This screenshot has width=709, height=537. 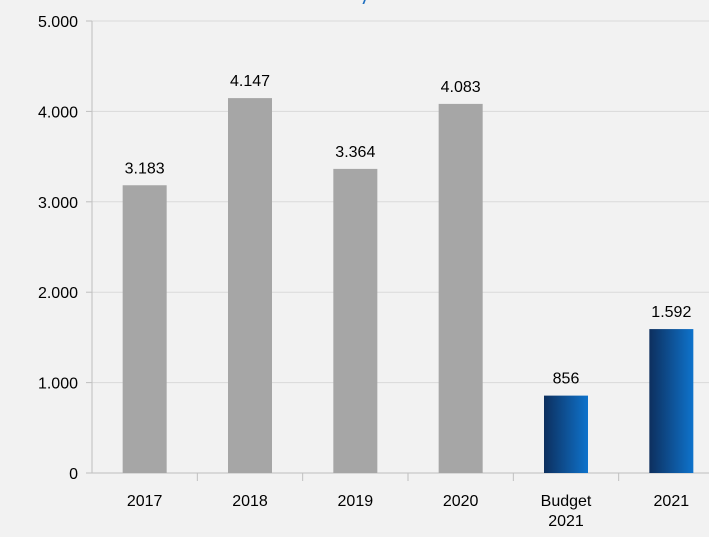 What do you see at coordinates (145, 501) in the screenshot?
I see `x-tick-label: 2017` at bounding box center [145, 501].